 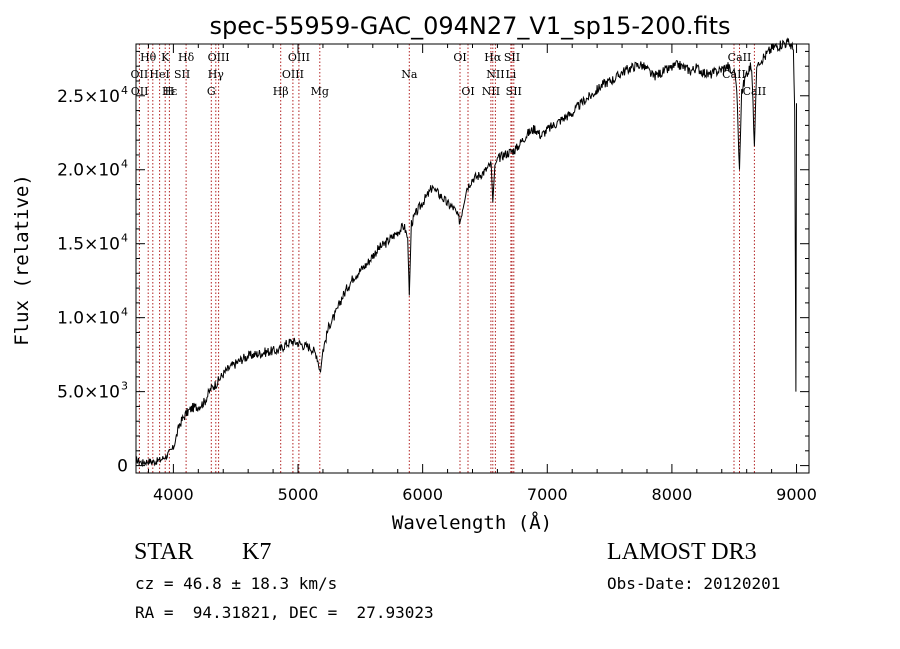 What do you see at coordinates (470, 26) in the screenshot?
I see `chart-title: spec-55959-GAC_094N27_V1_sp15-200.fits` at bounding box center [470, 26].